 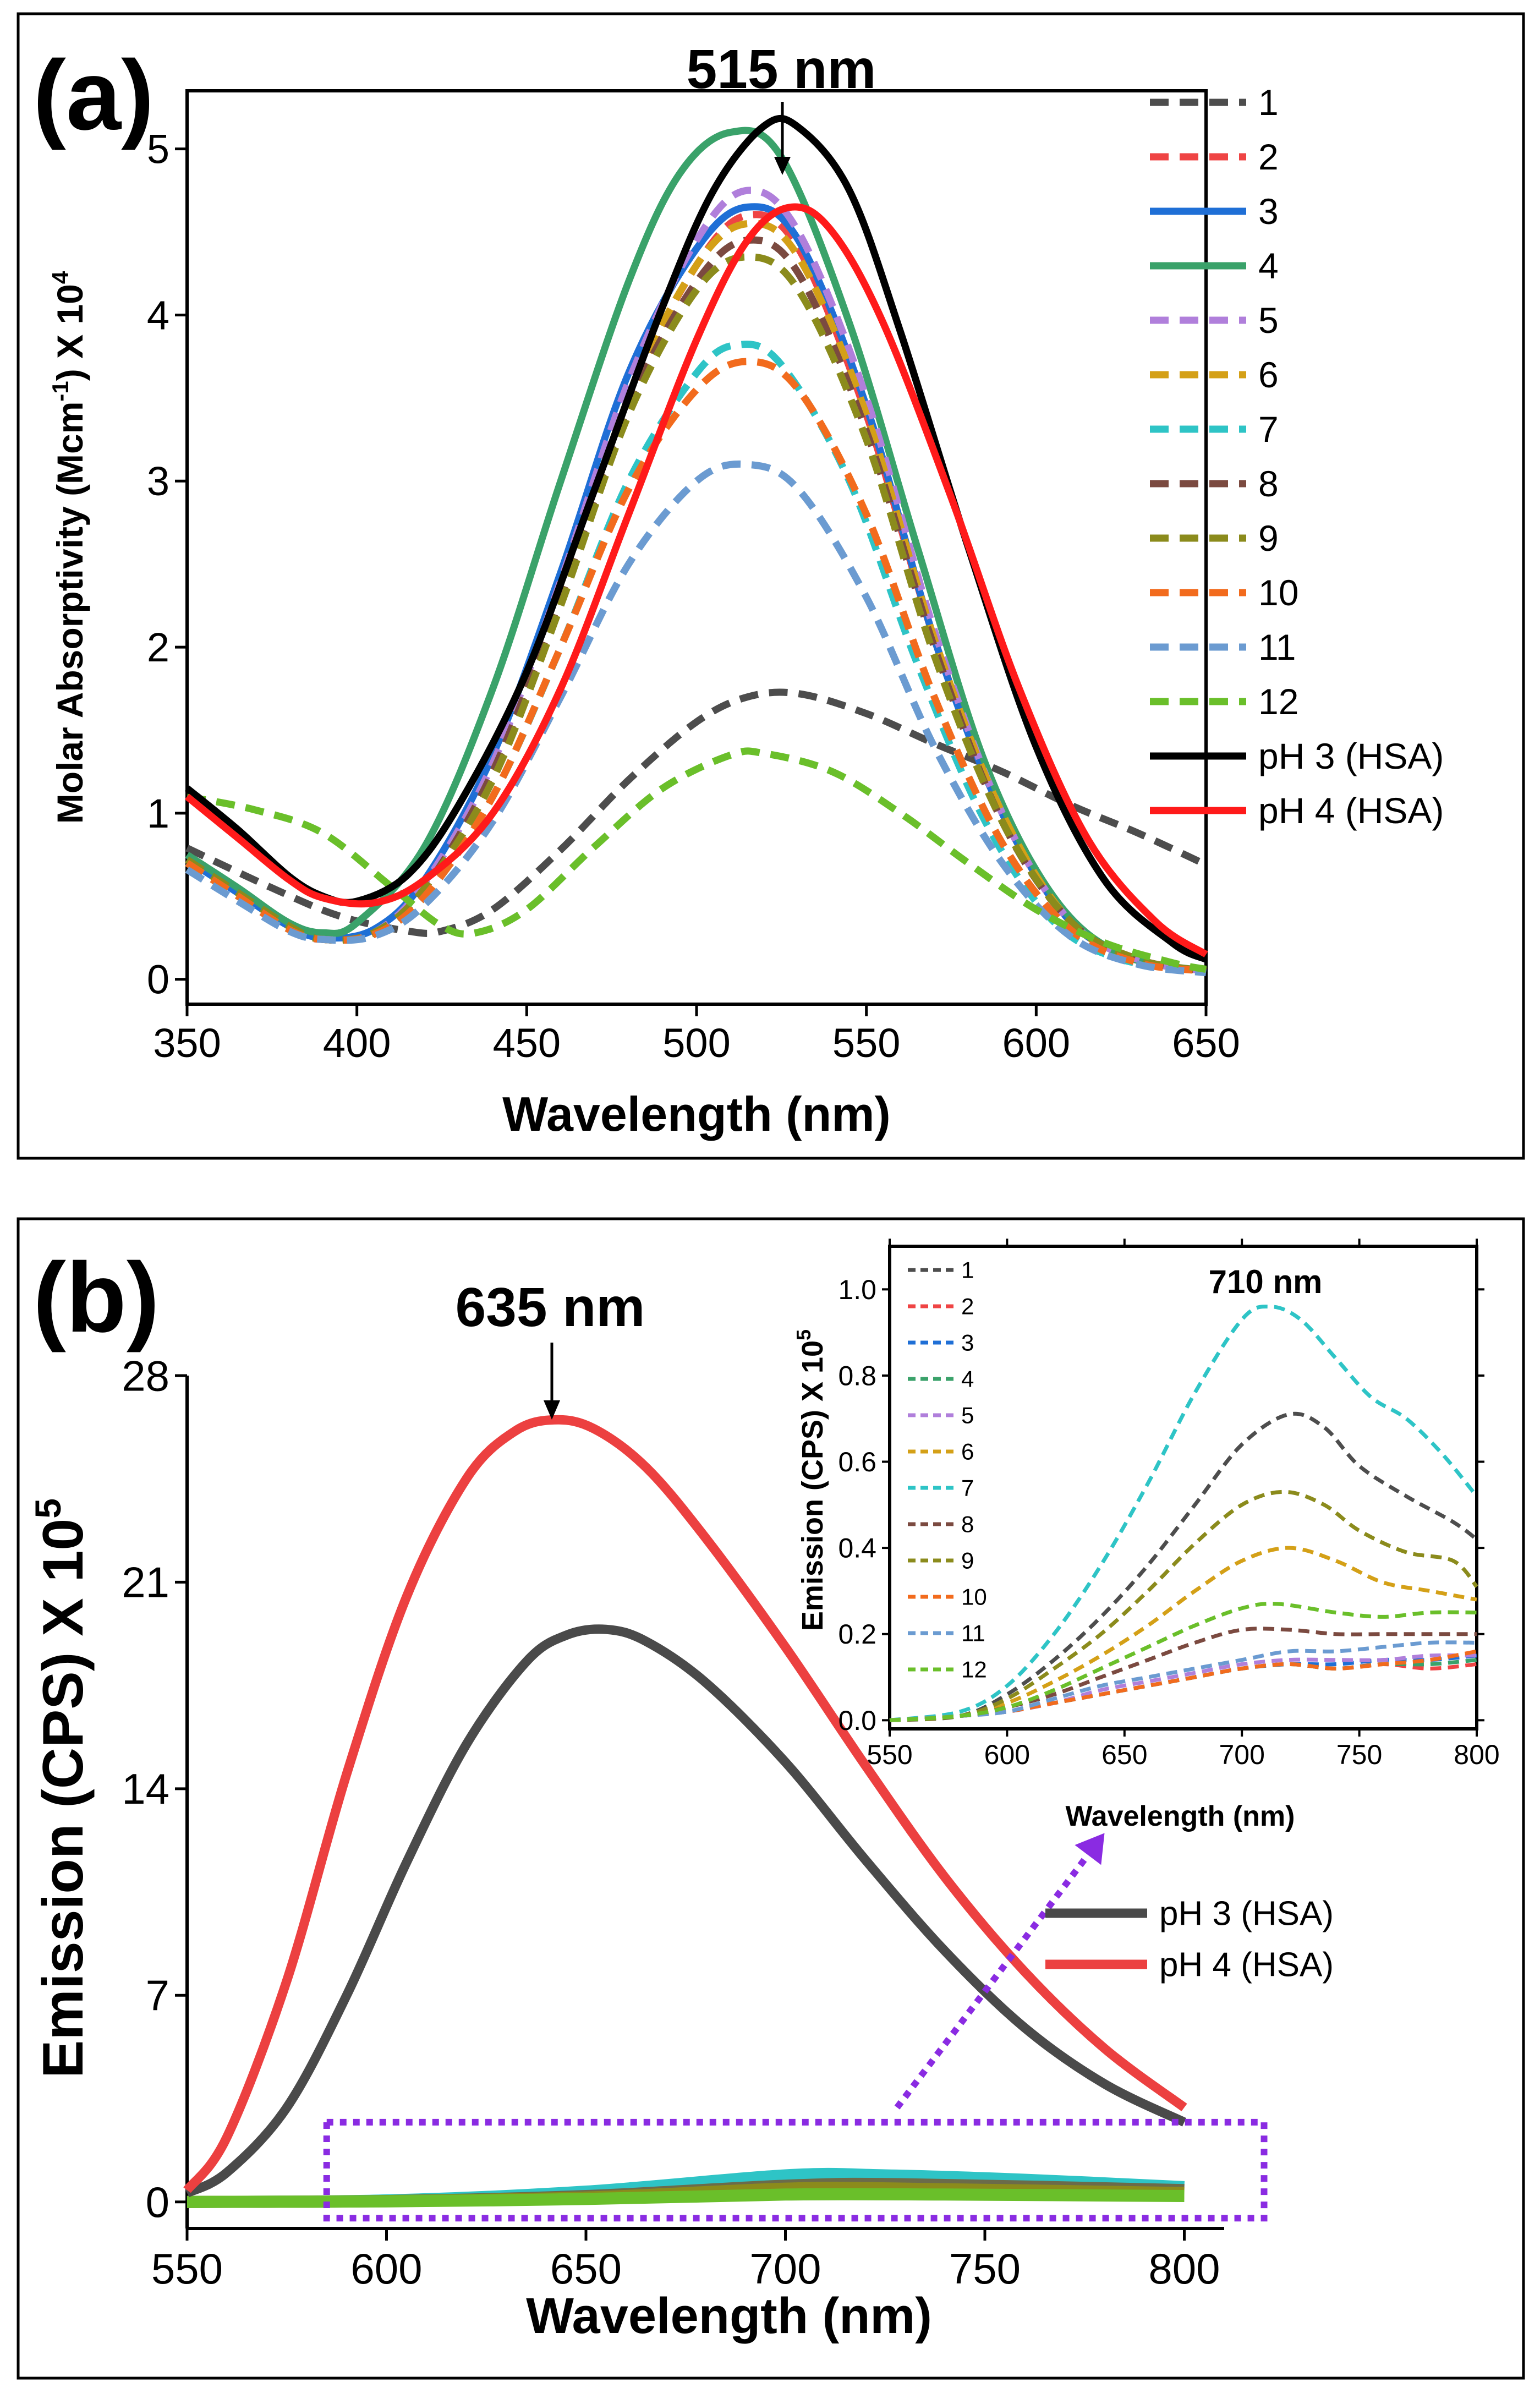 I want to click on panel-a-xlabel: Wavelength (nm), so click(x=696, y=1114).